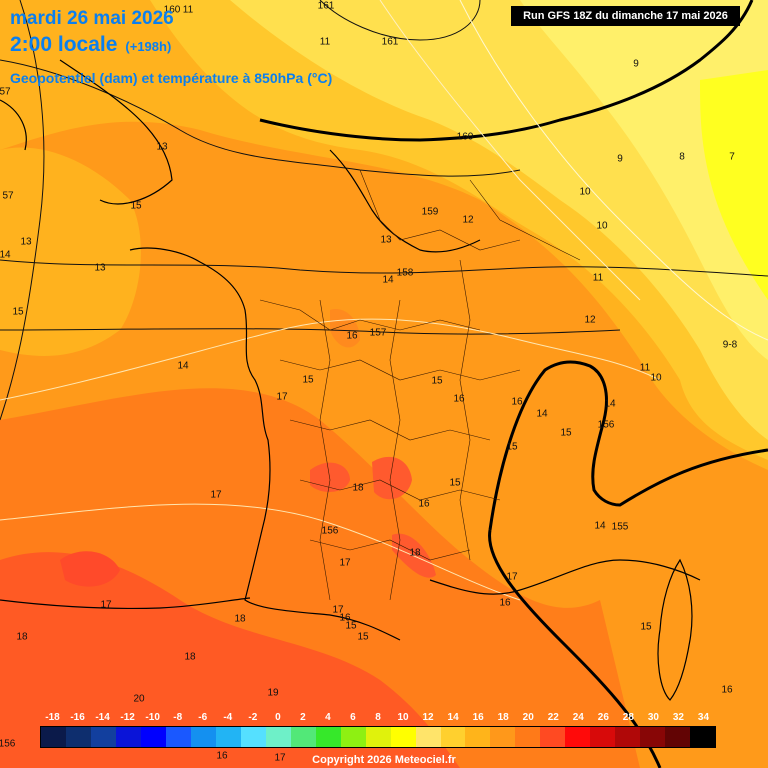 The width and height of the screenshot is (768, 768). I want to click on coastline-ireland, so click(13, 125).